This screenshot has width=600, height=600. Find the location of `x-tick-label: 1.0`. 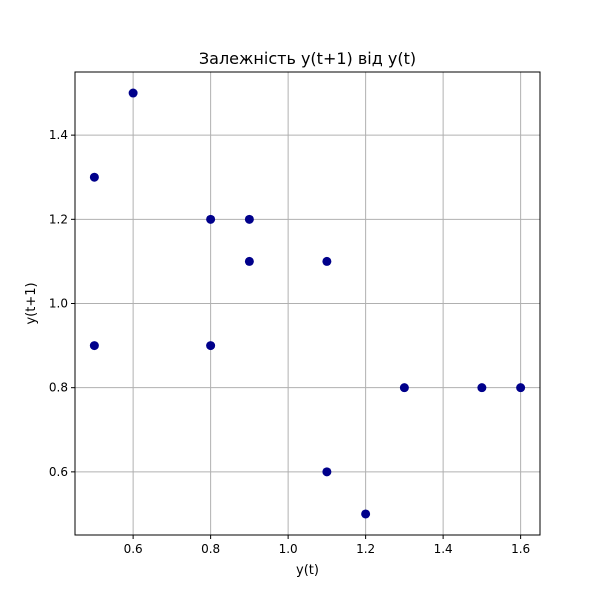

x-tick-label: 1.0 is located at coordinates (288, 549).